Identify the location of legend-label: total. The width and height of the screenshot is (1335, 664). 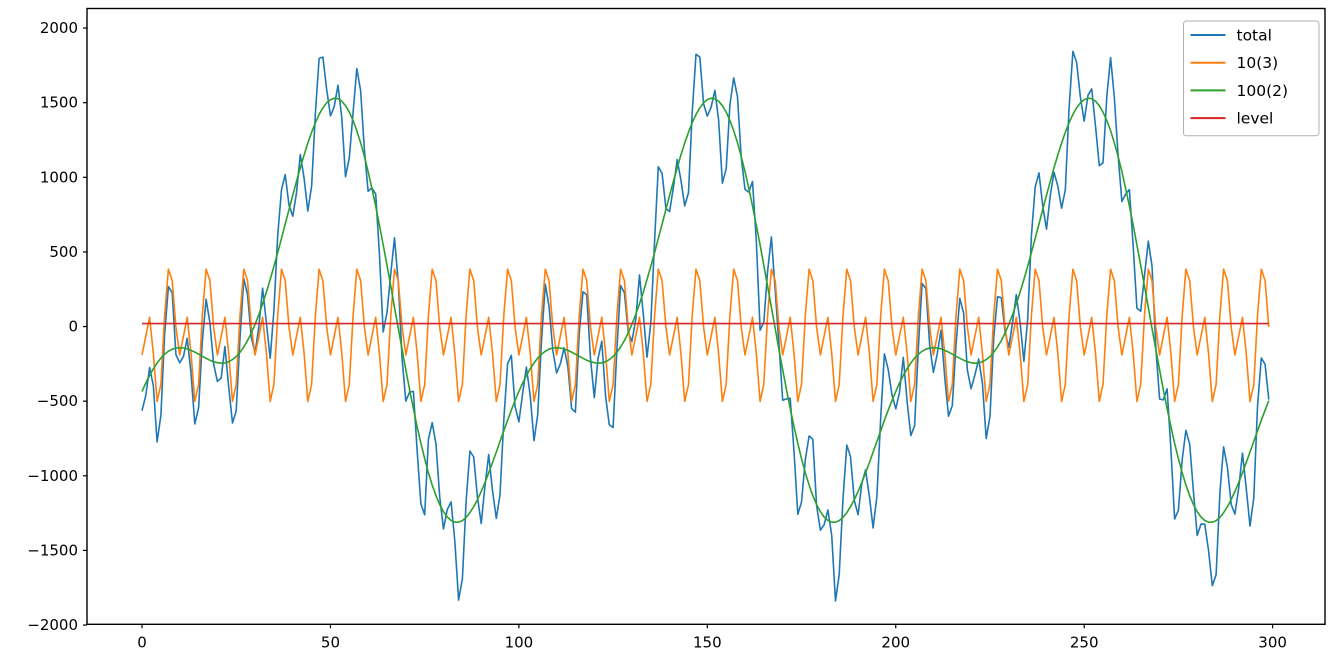
(1254, 36).